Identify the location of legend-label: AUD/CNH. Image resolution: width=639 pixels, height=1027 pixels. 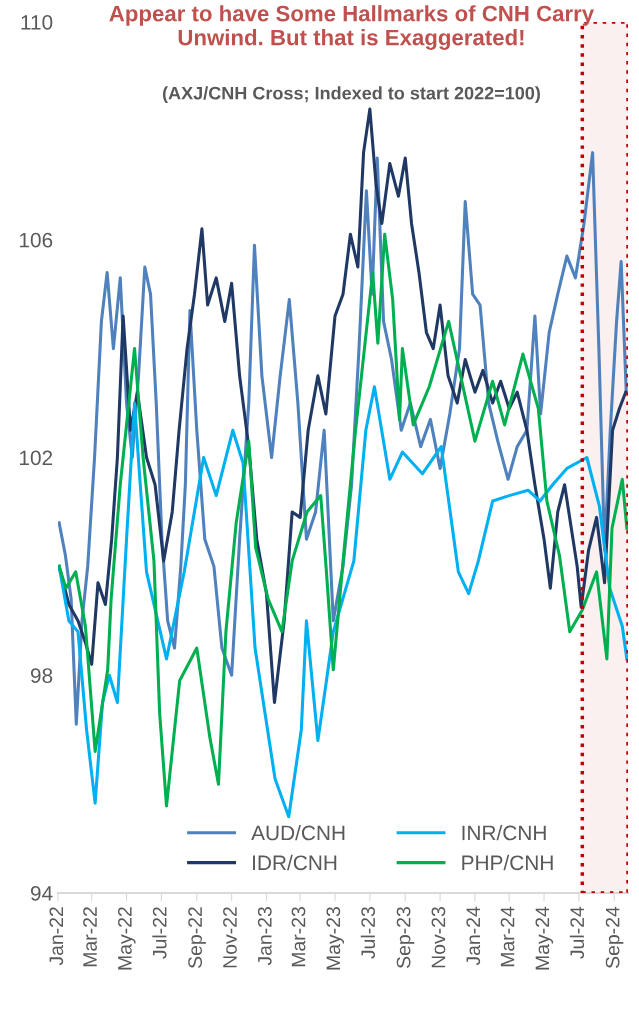
(298, 832).